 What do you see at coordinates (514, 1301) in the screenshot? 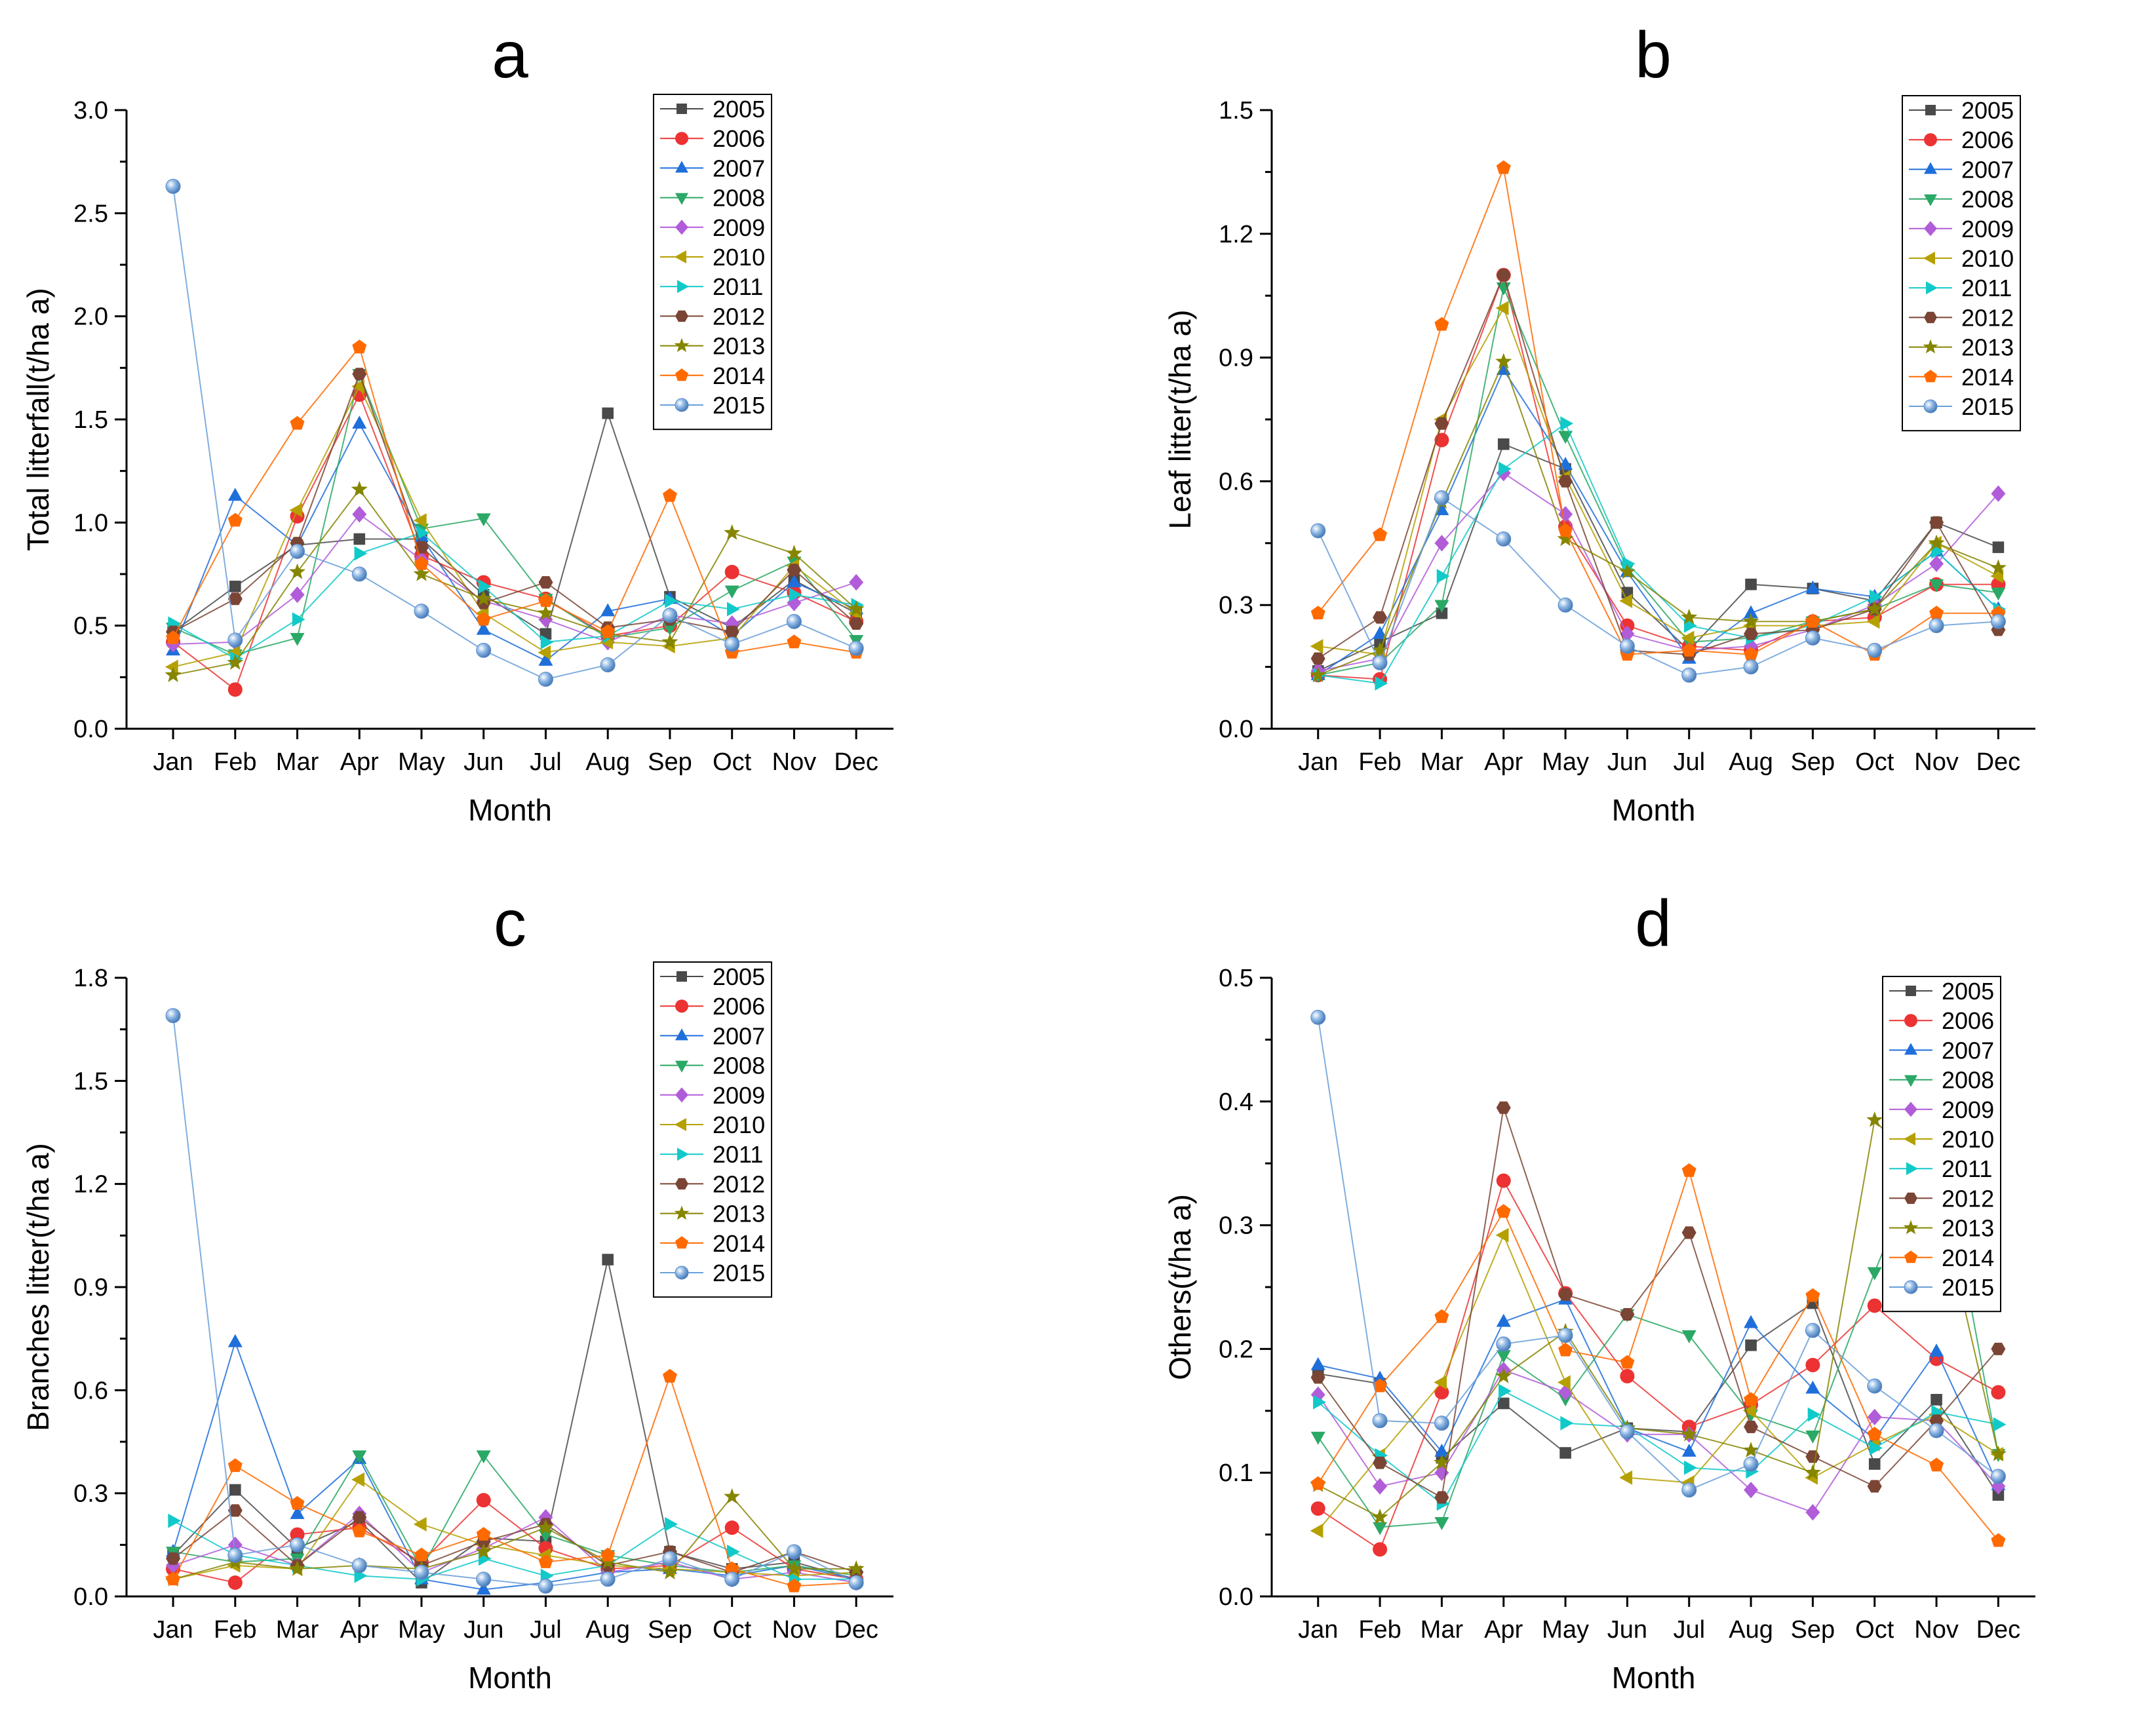
I see `series-2015` at bounding box center [514, 1301].